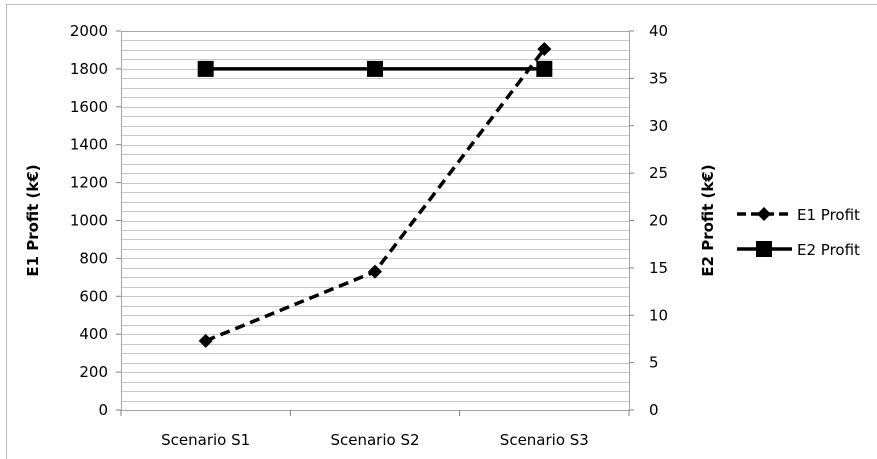  I want to click on right-axis-tick-label: 20, so click(658, 221).